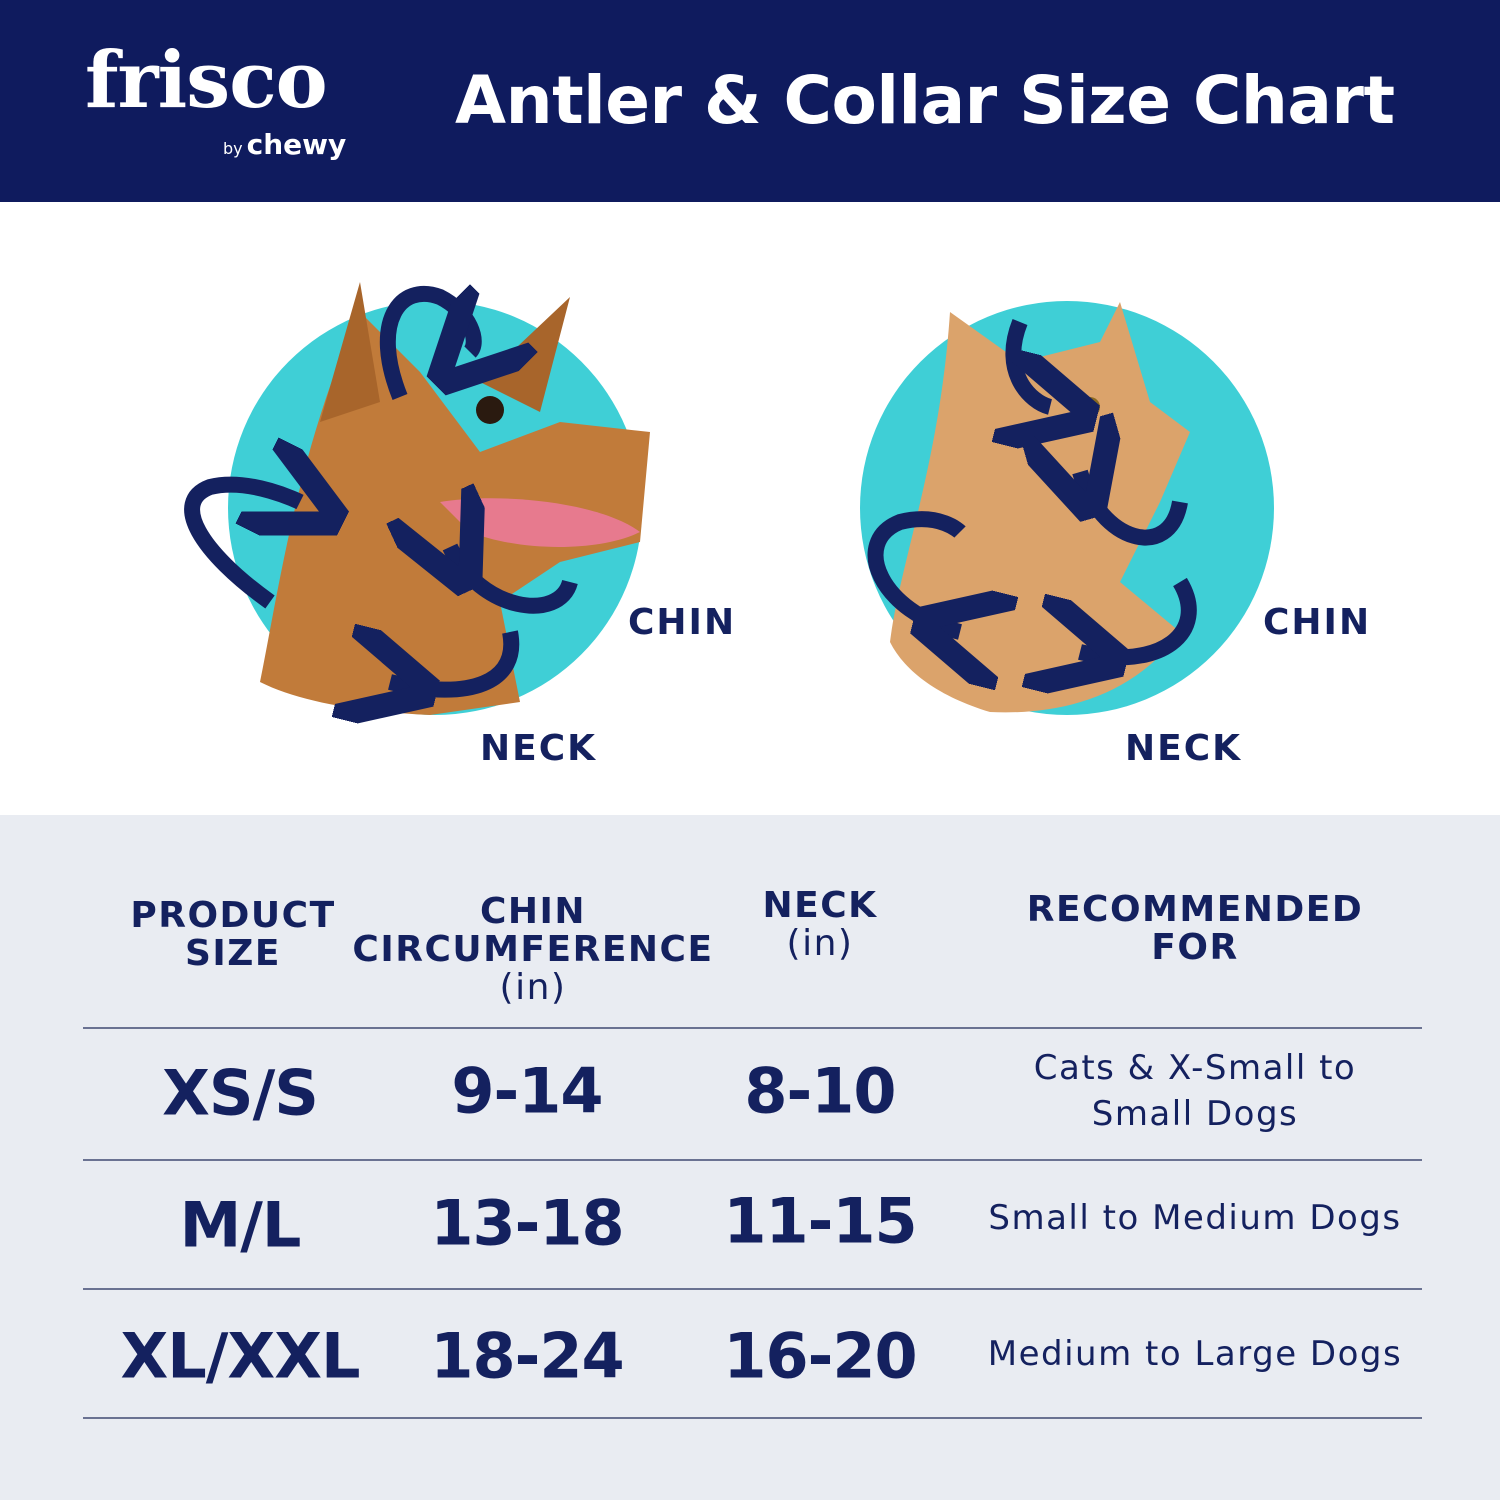  Describe the element at coordinates (242, 547) in the screenshot. I see `dog-arrow-left-icon` at that location.